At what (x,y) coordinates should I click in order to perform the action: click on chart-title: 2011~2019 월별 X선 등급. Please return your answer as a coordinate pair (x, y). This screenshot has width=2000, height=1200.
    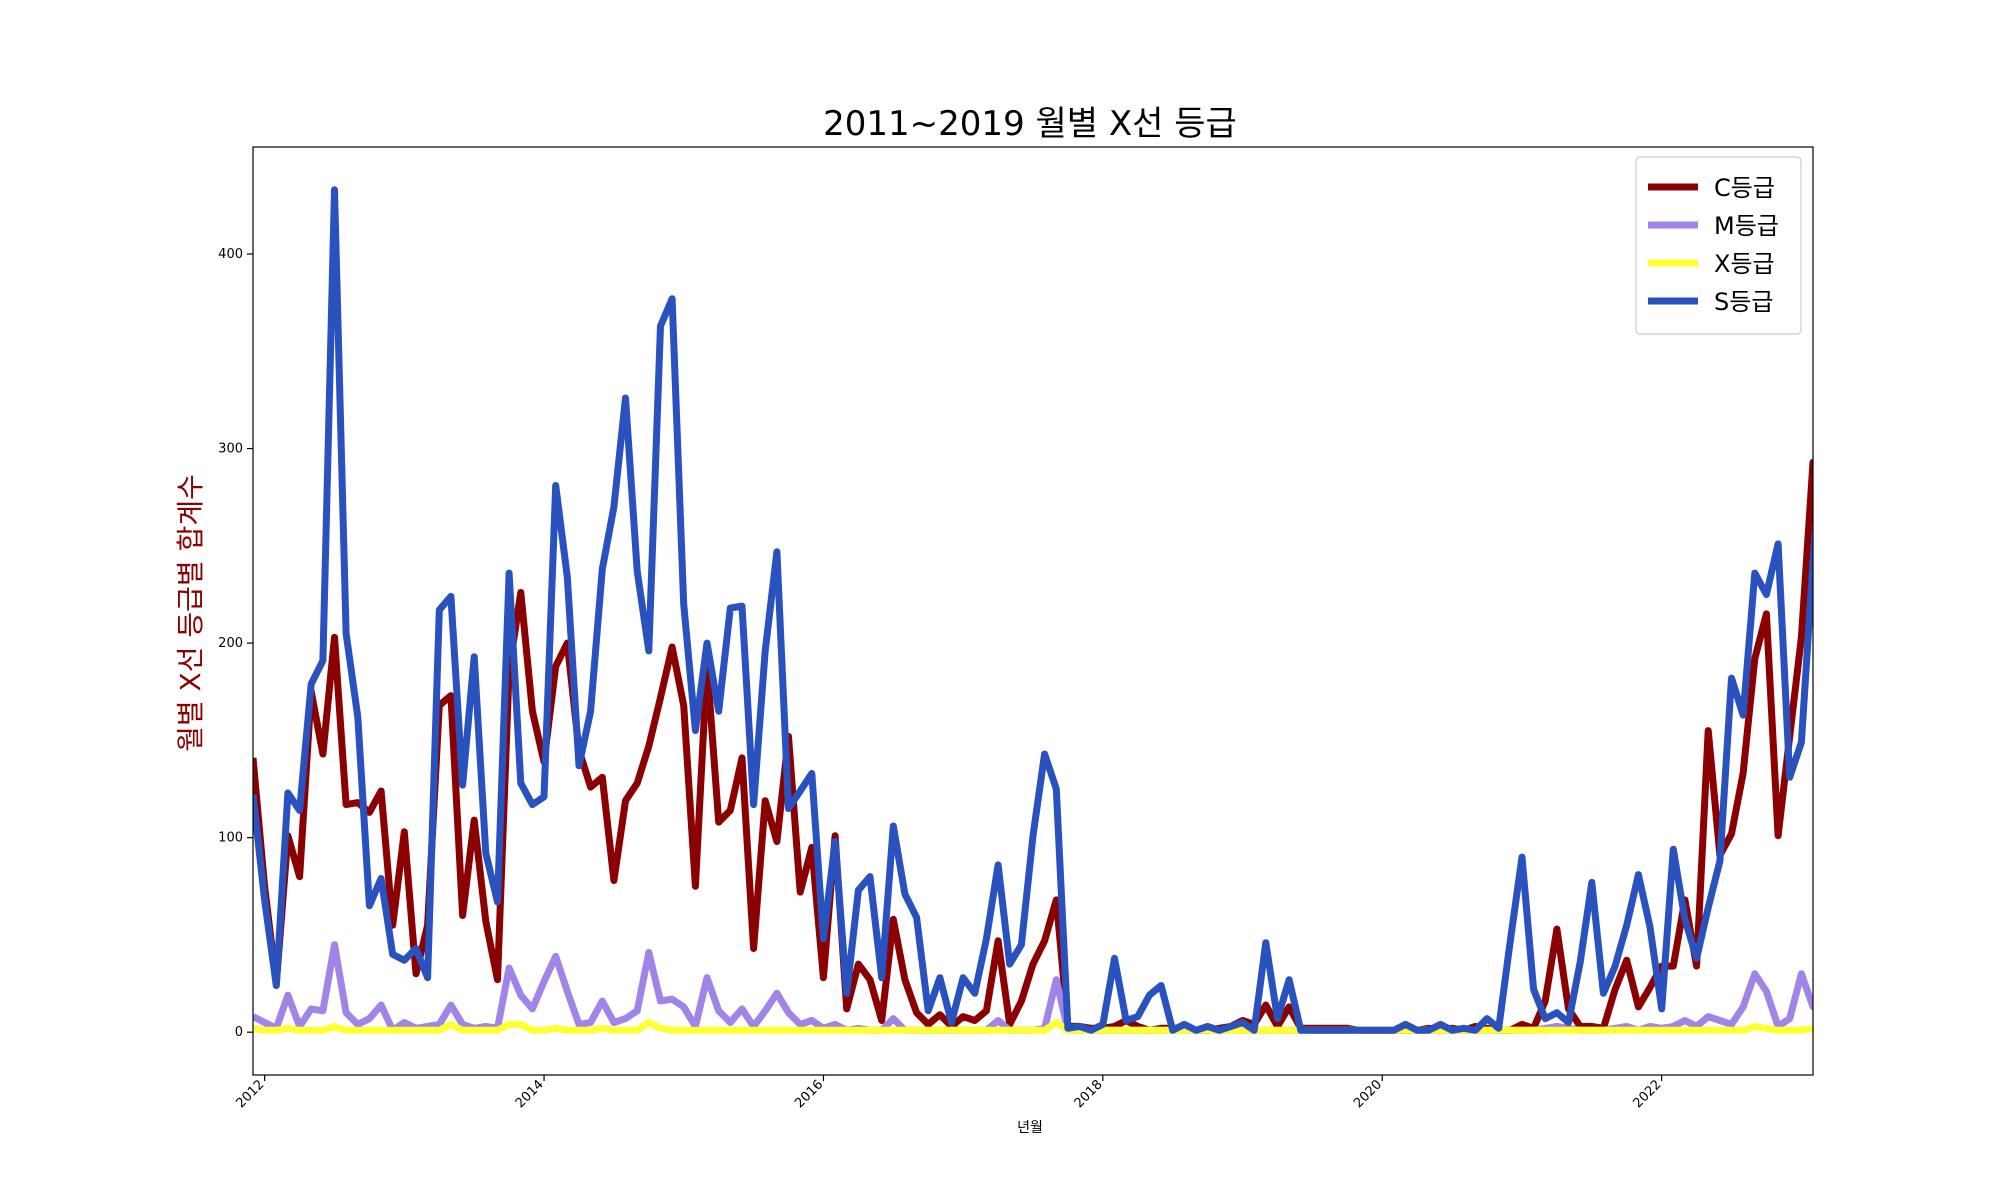
    Looking at the image, I should click on (1030, 124).